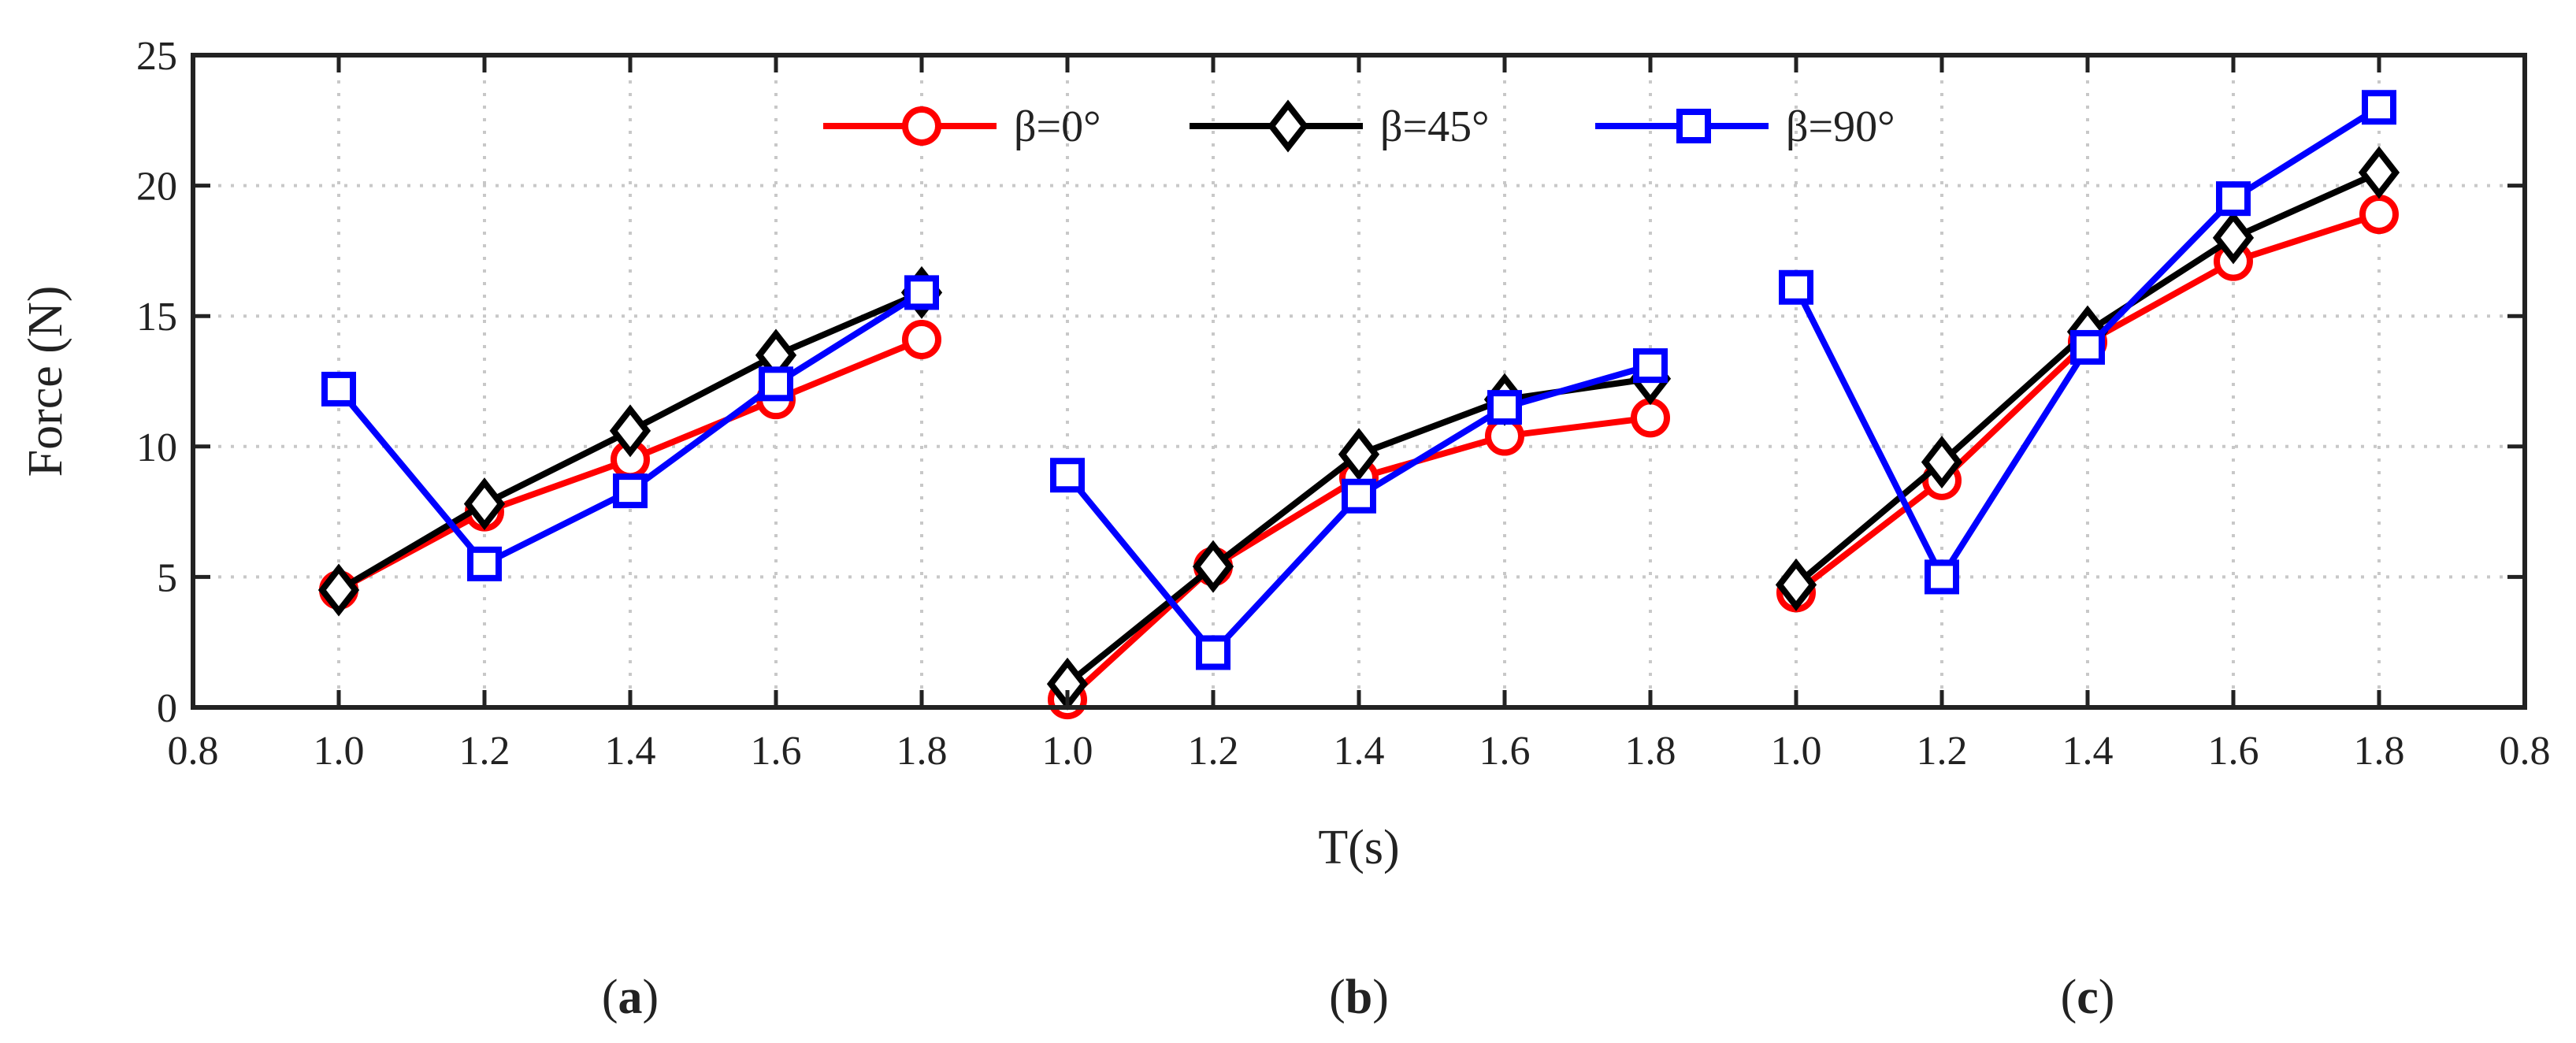 The height and width of the screenshot is (1043, 2576). I want to click on series-square-b, so click(1359, 509).